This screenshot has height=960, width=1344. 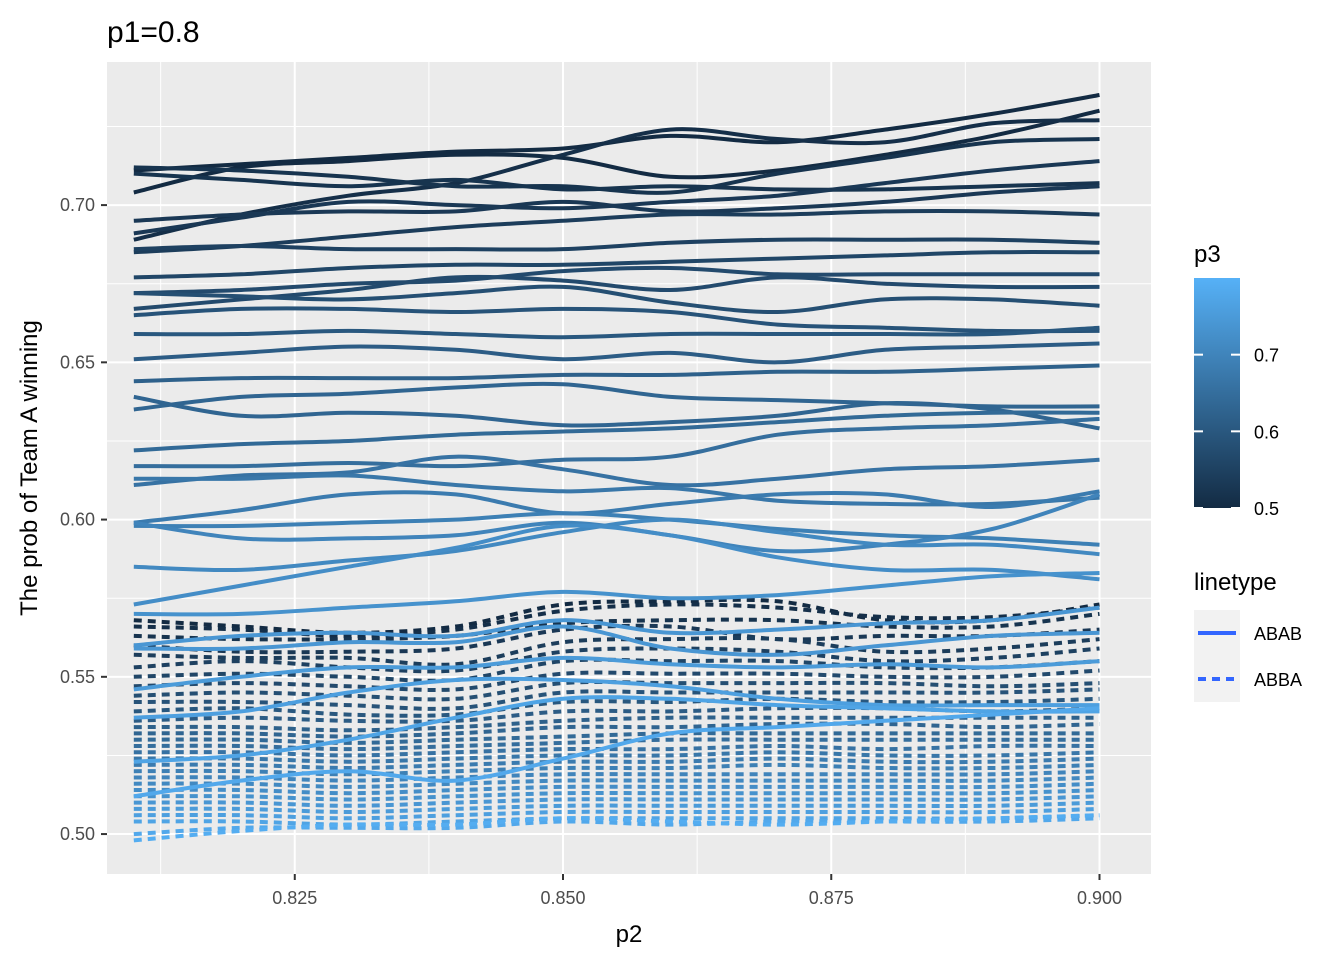 I want to click on colorbar-tick-label: 0.6, so click(x=1266, y=432).